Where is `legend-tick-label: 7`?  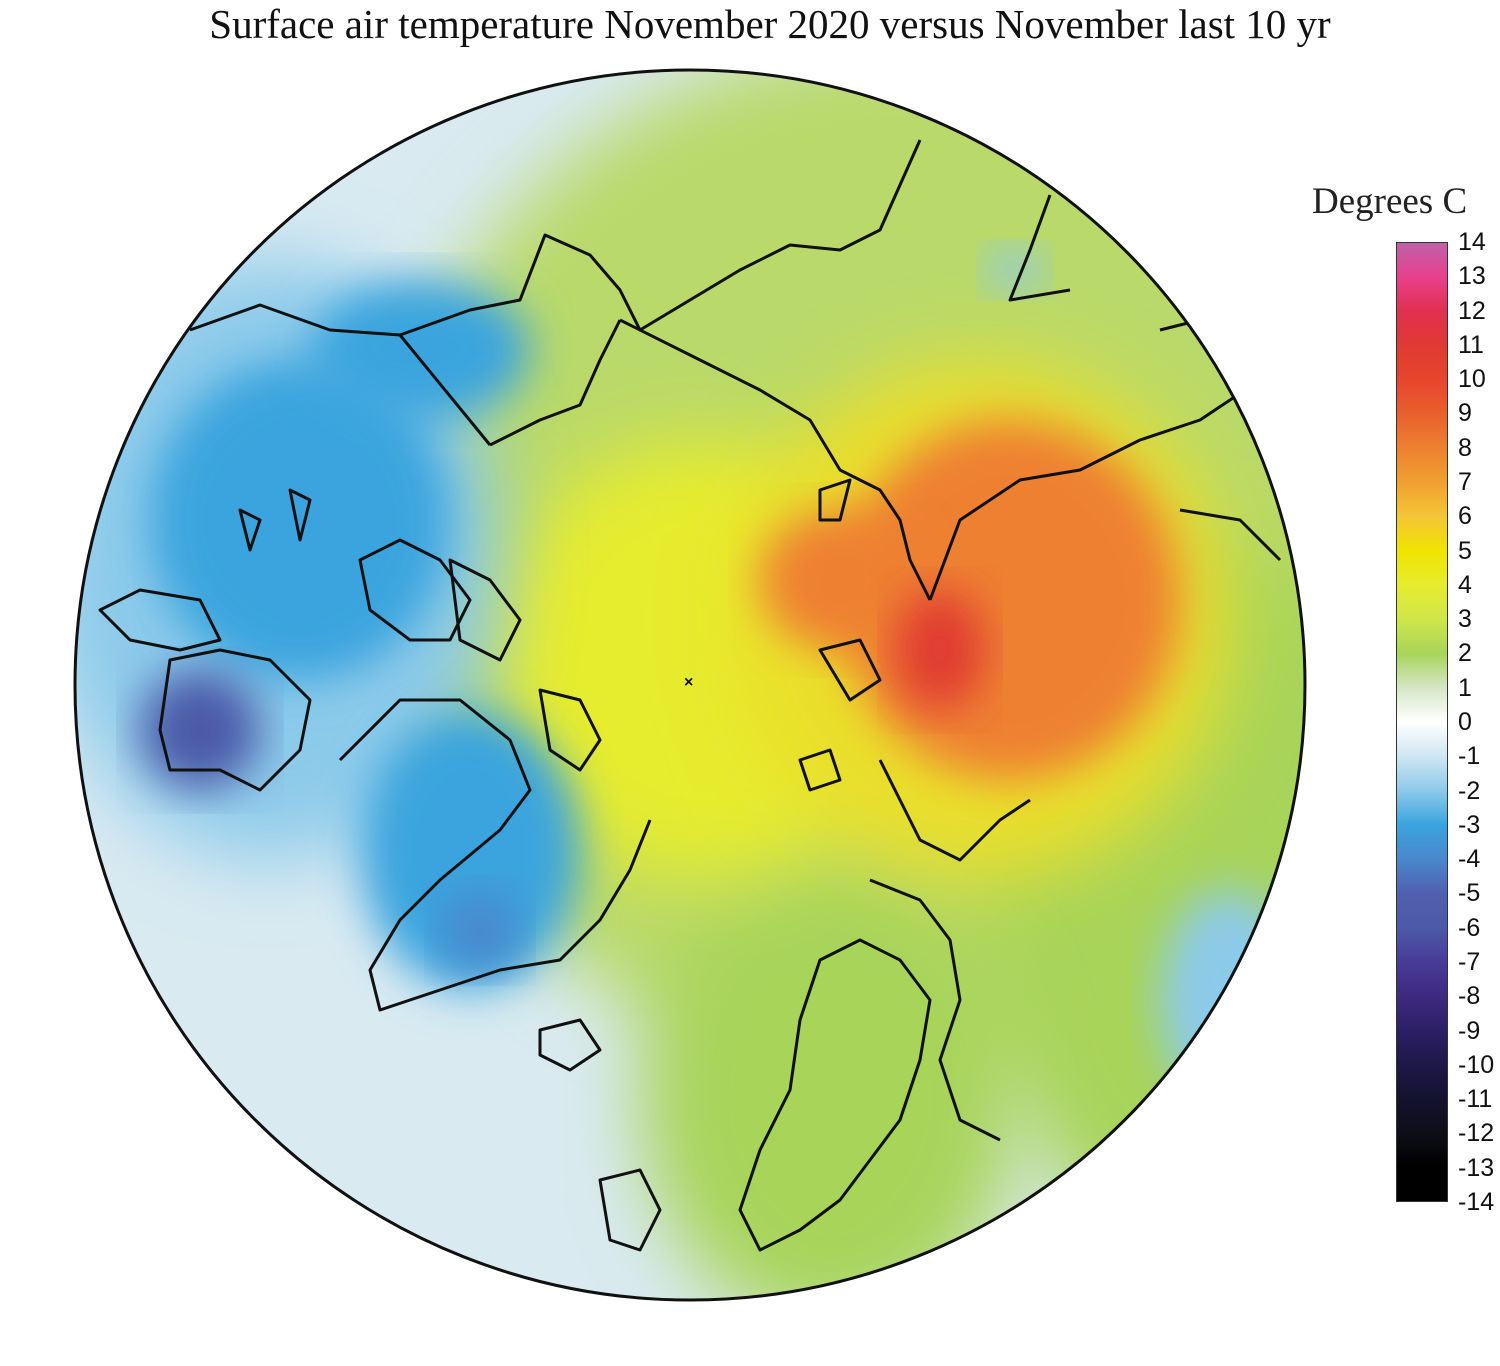 legend-tick-label: 7 is located at coordinates (1465, 482).